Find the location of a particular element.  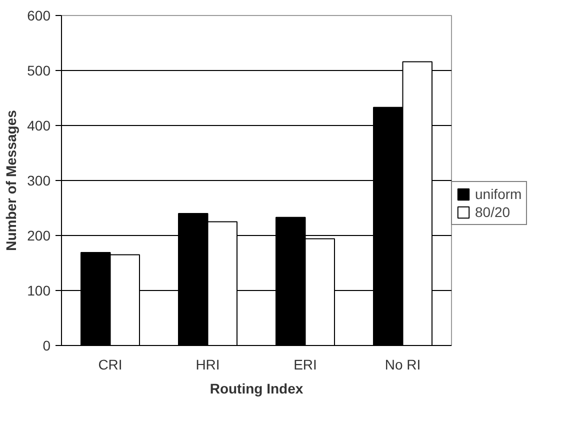

y-tick-label: 500 is located at coordinates (39, 70).